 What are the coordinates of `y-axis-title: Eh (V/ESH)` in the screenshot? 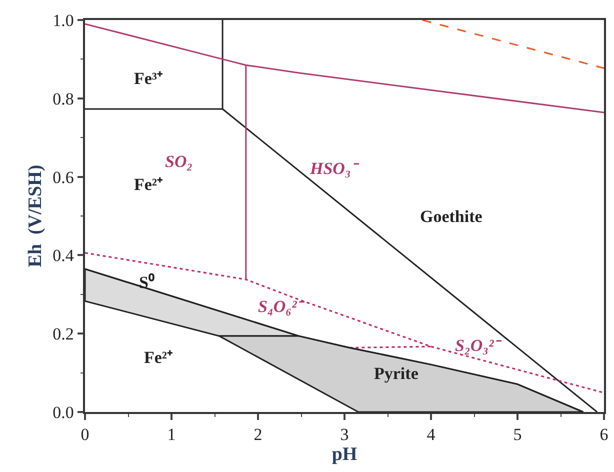 It's located at (35, 216).